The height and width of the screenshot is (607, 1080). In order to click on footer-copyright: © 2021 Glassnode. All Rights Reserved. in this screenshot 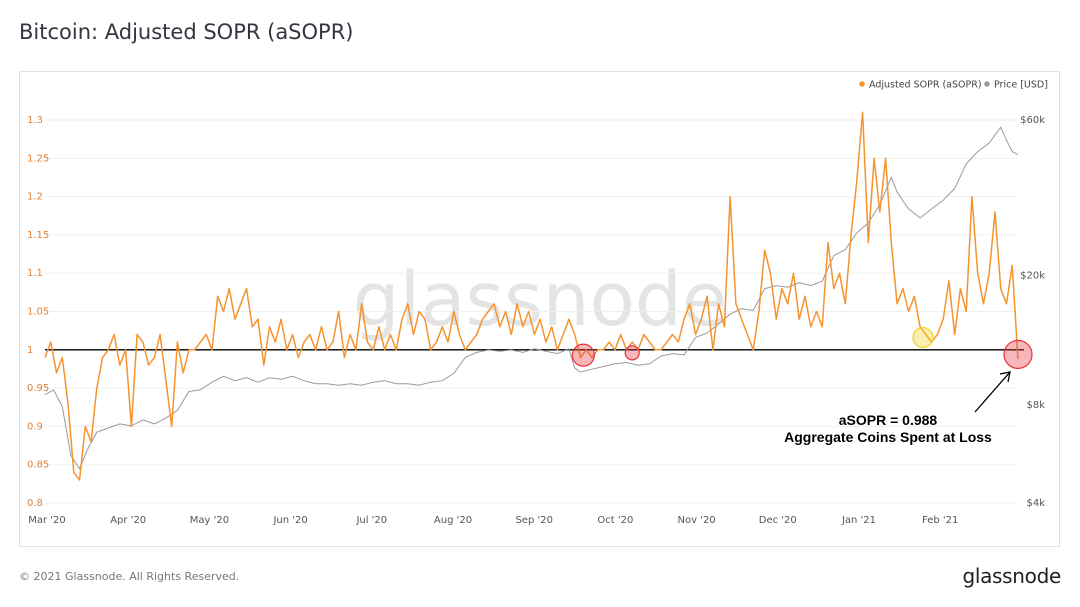, I will do `click(129, 576)`.